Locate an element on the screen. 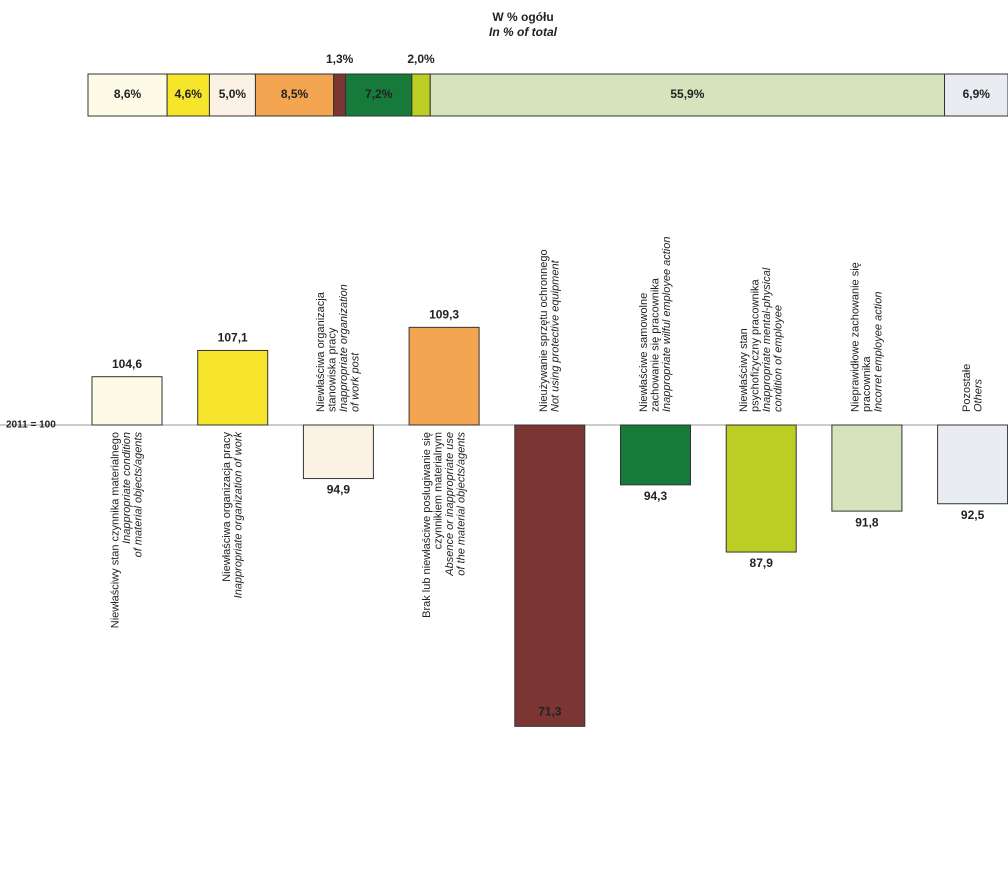 This screenshot has height=873, width=1008. category-label: psychofizyczny pracownika is located at coordinates (755, 345).